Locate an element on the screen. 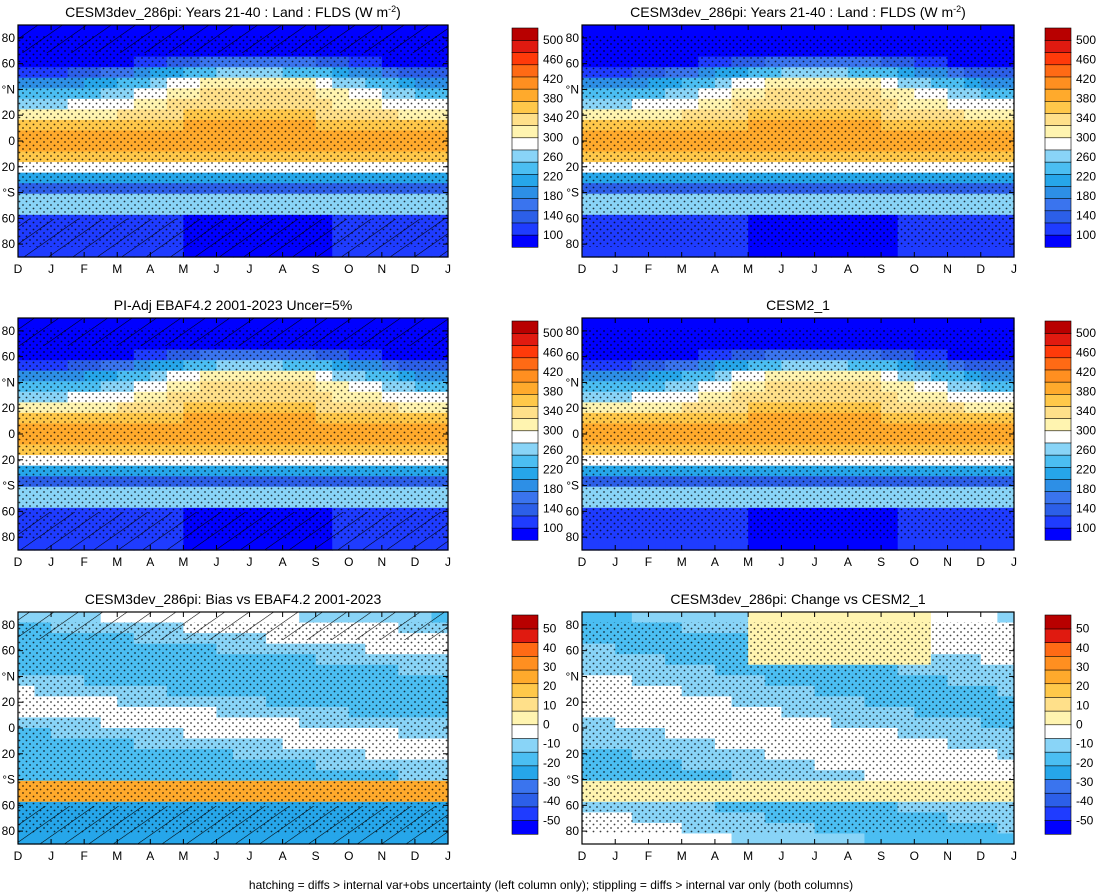 The height and width of the screenshot is (895, 1102). colorbar-label: 420 is located at coordinates (1086, 79).